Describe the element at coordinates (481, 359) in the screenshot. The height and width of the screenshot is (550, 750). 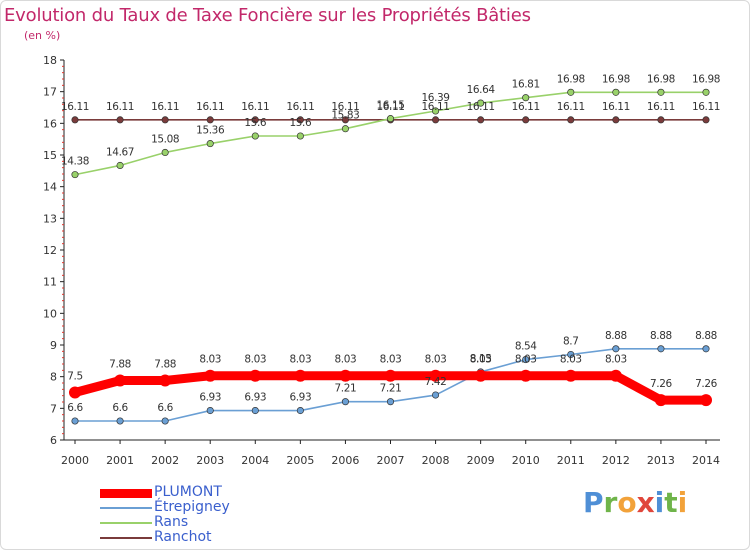
I see `data-label: 8.15` at that location.